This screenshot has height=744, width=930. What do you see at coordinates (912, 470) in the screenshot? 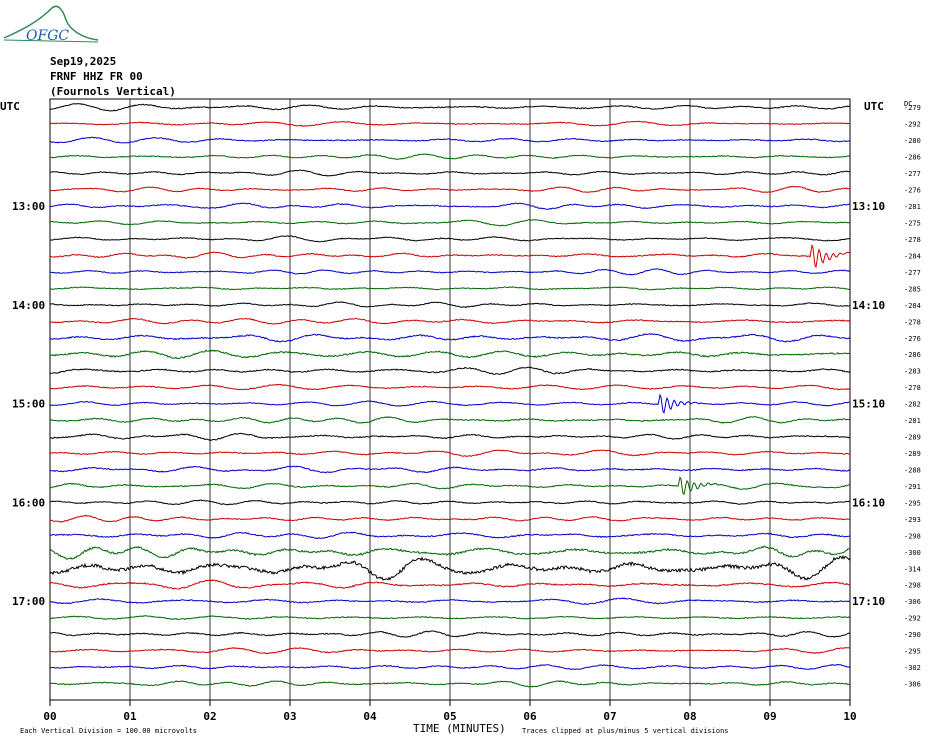
I see `dc-offset-label: -288` at bounding box center [912, 470].